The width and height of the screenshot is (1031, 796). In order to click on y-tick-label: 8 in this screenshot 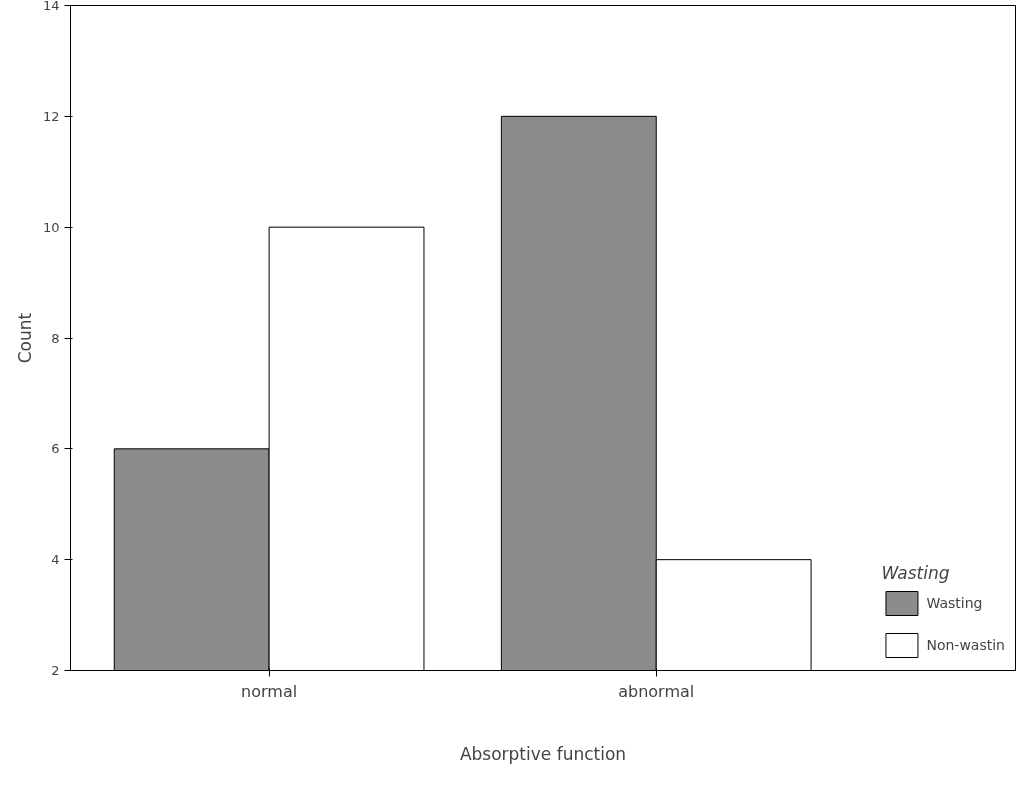, I will do `click(55, 338)`.